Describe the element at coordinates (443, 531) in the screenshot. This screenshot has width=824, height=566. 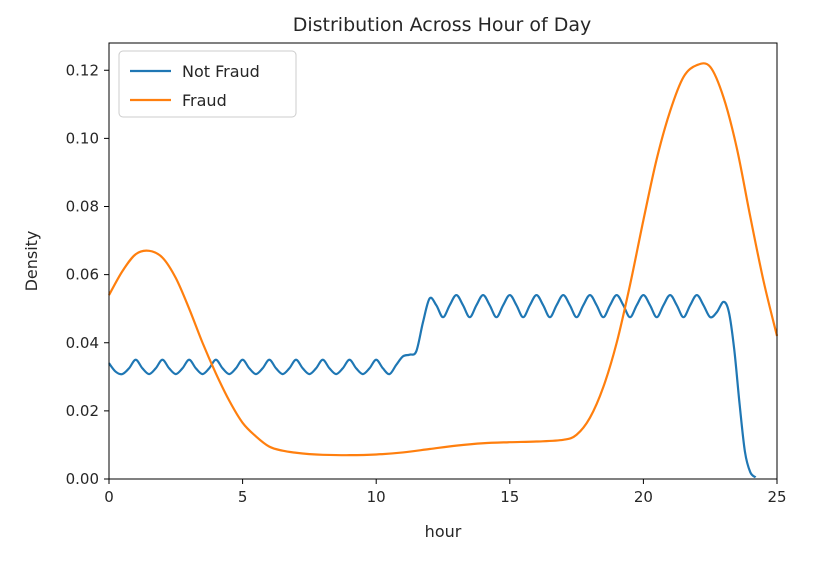
I see `x-axis-title: hour` at that location.